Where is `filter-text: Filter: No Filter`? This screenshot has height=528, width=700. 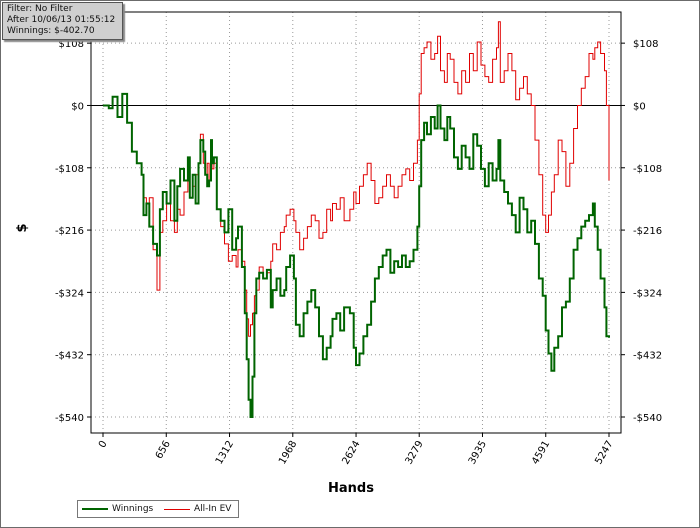 filter-text: Filter: No Filter is located at coordinates (40, 9).